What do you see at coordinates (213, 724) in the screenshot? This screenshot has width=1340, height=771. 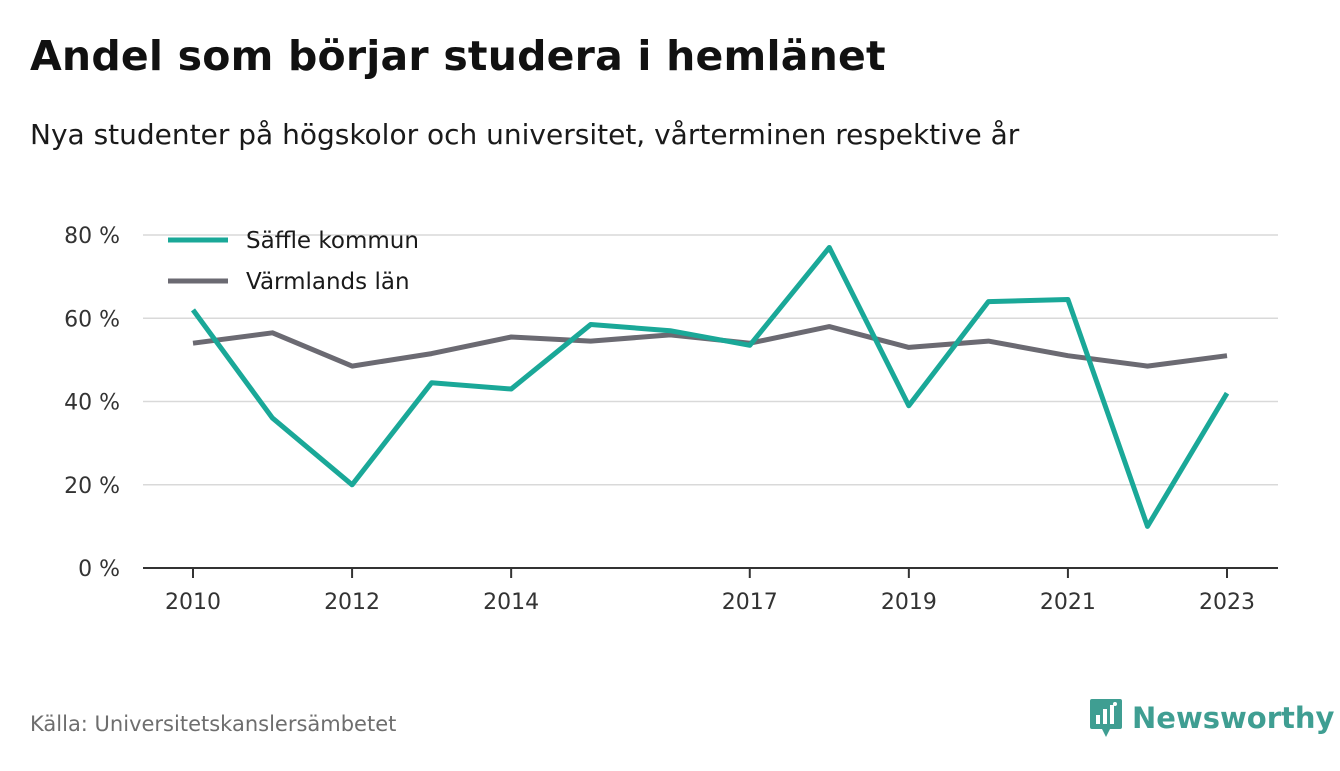 I see `source-note: Källa: Universitetskanslersämbetet` at bounding box center [213, 724].